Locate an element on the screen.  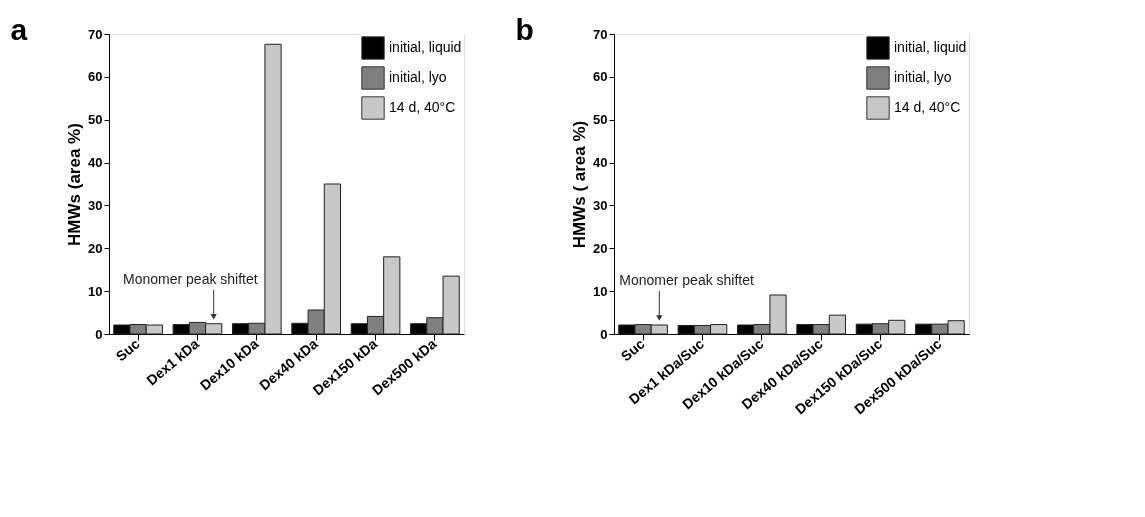
chart-title: a is located at coordinates (19, 29).